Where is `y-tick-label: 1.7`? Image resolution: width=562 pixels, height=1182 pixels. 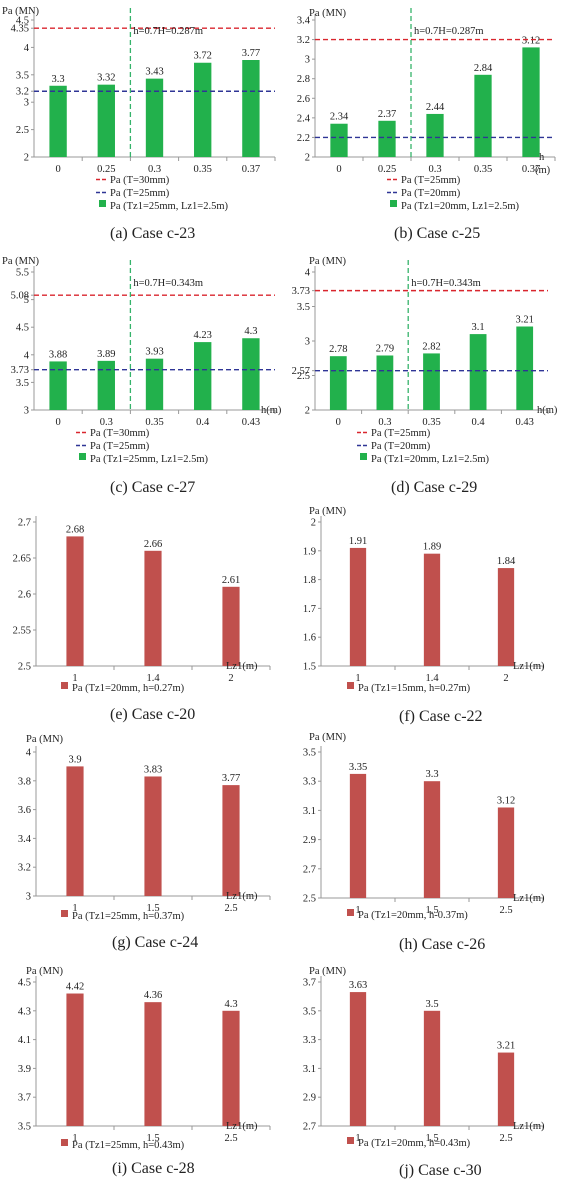
y-tick-label: 1.7 is located at coordinates (309, 609).